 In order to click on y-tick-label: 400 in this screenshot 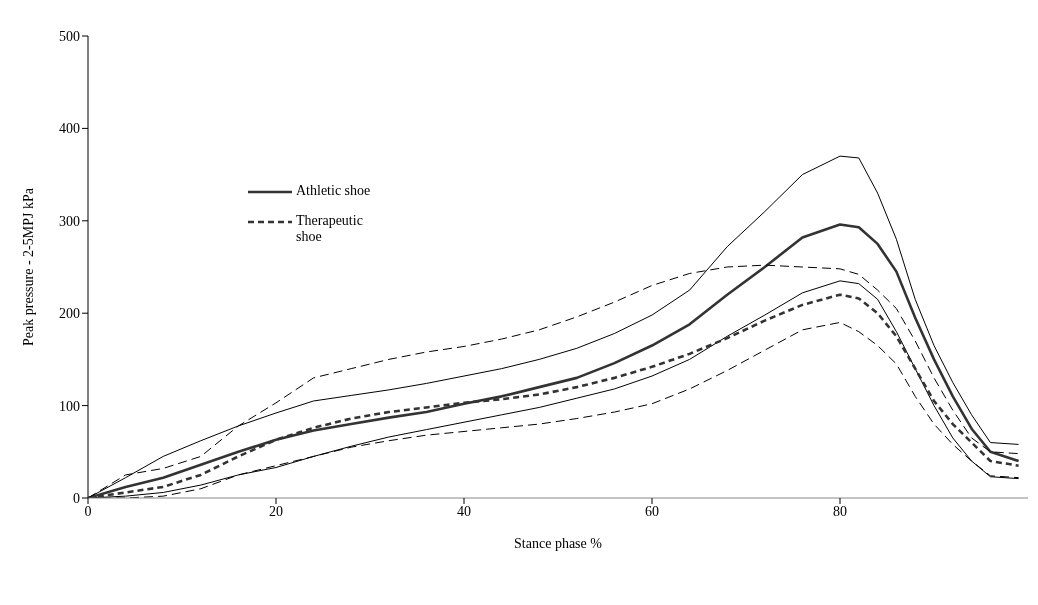, I will do `click(69, 129)`.